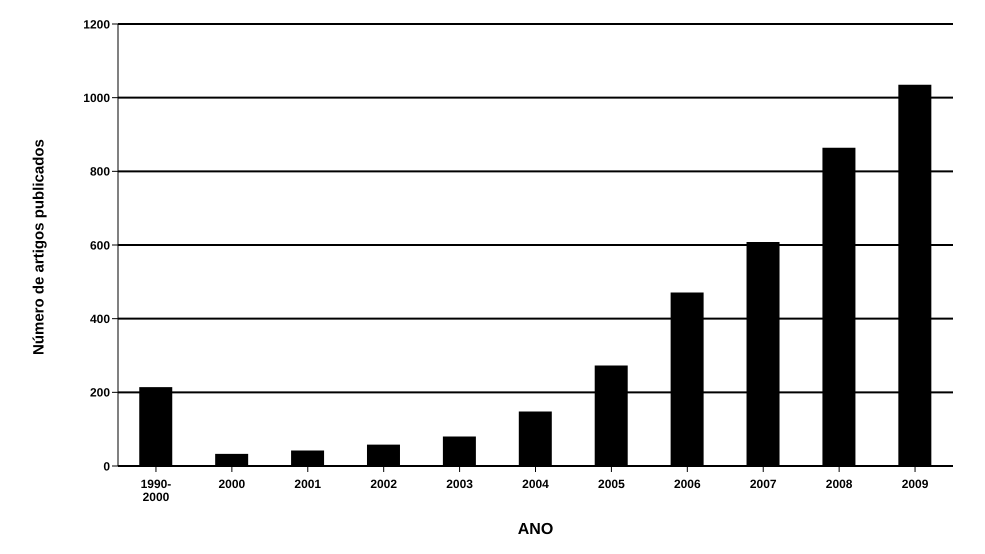 Image resolution: width=985 pixels, height=554 pixels. I want to click on y-tick-label: 200, so click(100, 393).